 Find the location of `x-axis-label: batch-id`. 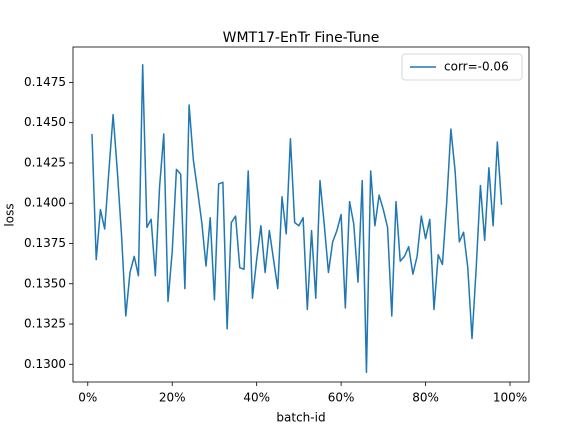

x-axis-label: batch-id is located at coordinates (300, 418).